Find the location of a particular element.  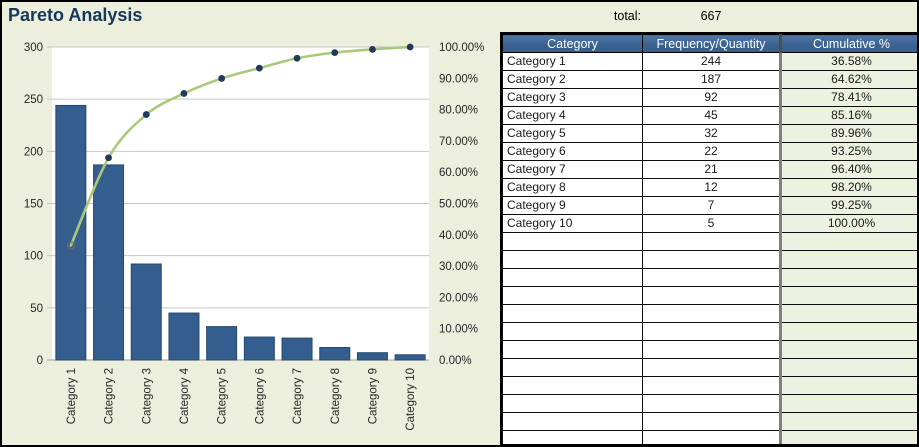

cumulative-marker is located at coordinates (146, 114).